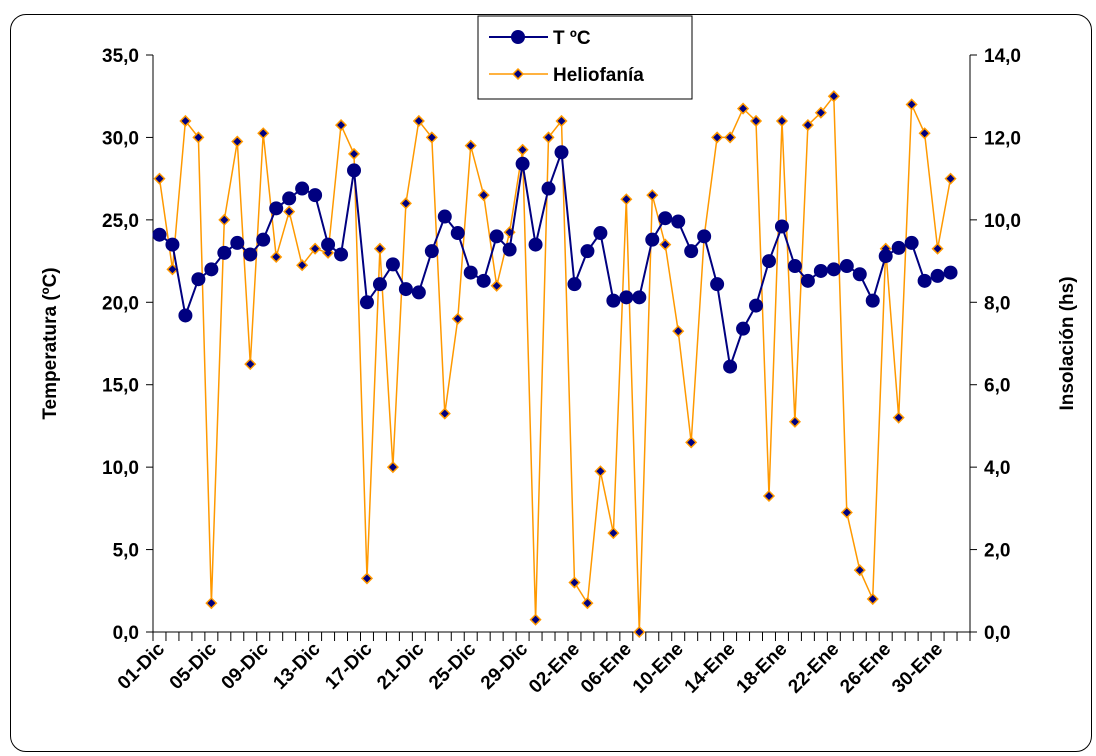 This screenshot has height=756, width=1096. I want to click on legend-box, so click(585, 57).